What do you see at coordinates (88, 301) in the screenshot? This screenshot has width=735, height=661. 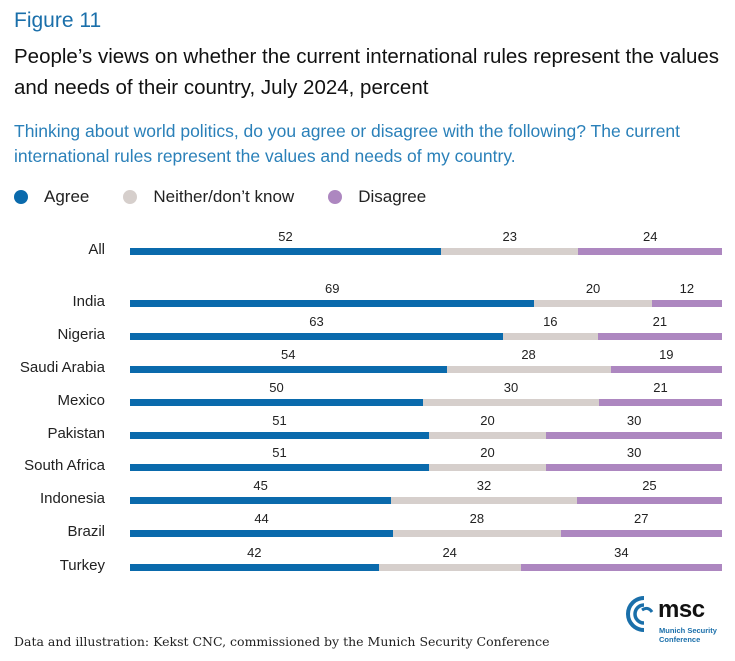 I see `category-label: India` at bounding box center [88, 301].